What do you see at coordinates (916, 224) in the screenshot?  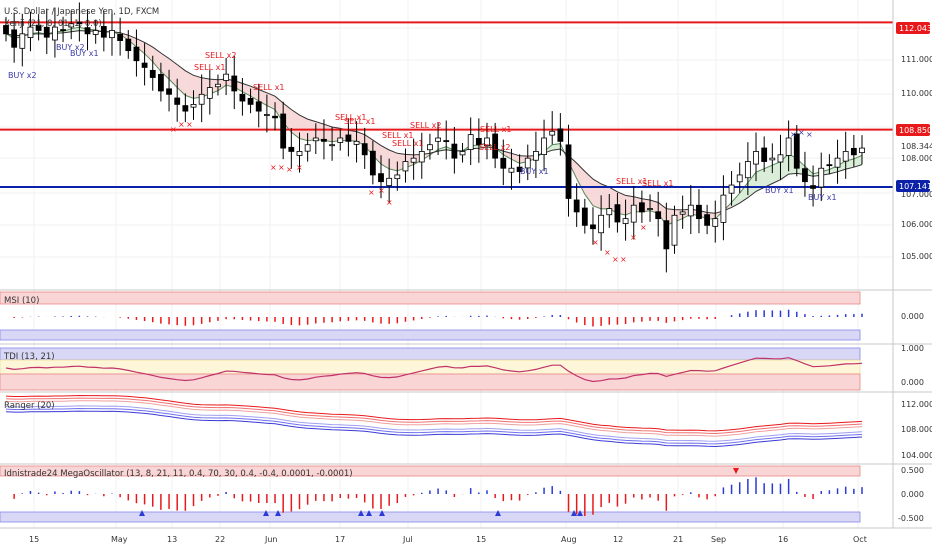 I see `price-tick: 106.000` at bounding box center [916, 224].